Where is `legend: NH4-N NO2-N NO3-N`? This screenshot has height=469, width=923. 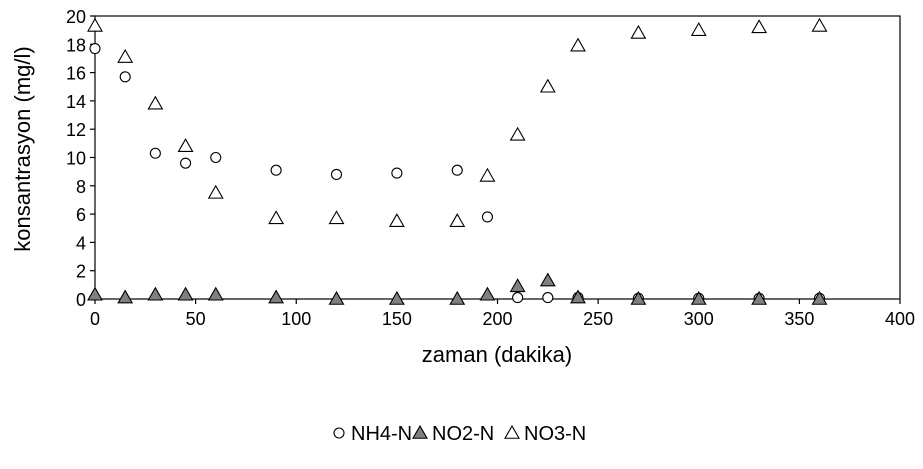 legend: NH4-N NO2-N NO3-N is located at coordinates (459, 434).